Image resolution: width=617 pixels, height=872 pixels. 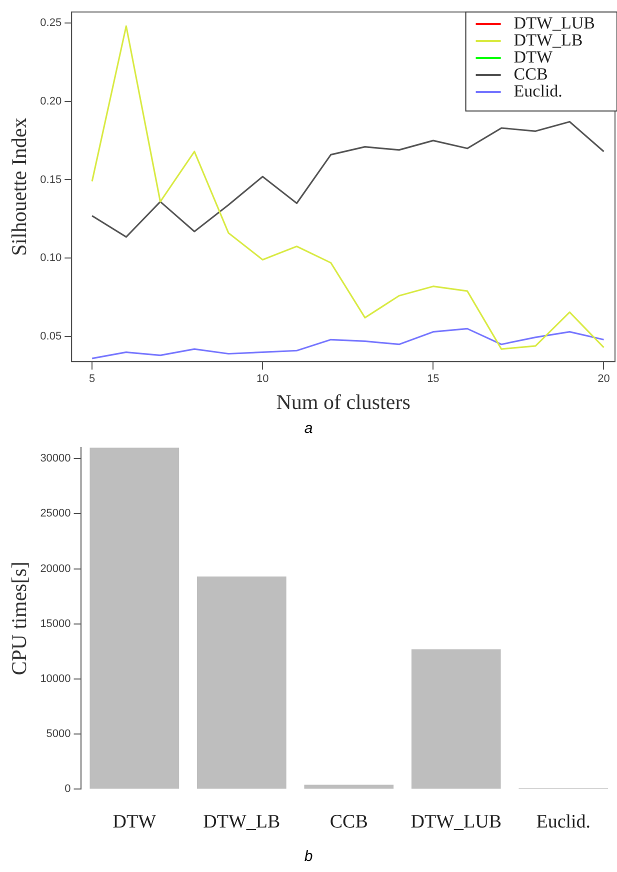 I want to click on y-axis-title: Silhouette Index, so click(x=19, y=186).